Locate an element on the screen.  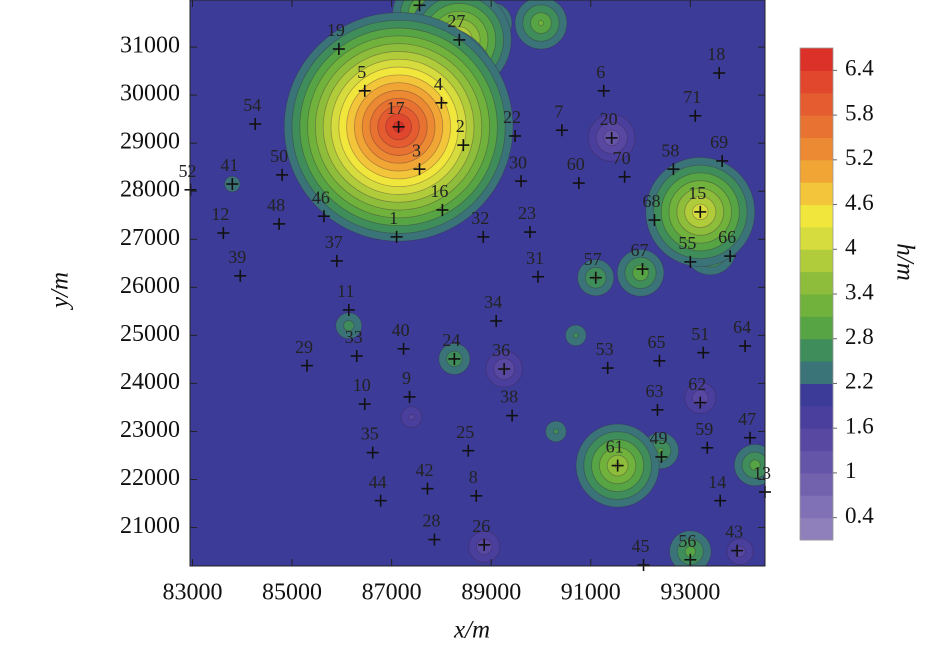
station-label: 70 is located at coordinates (622, 158).